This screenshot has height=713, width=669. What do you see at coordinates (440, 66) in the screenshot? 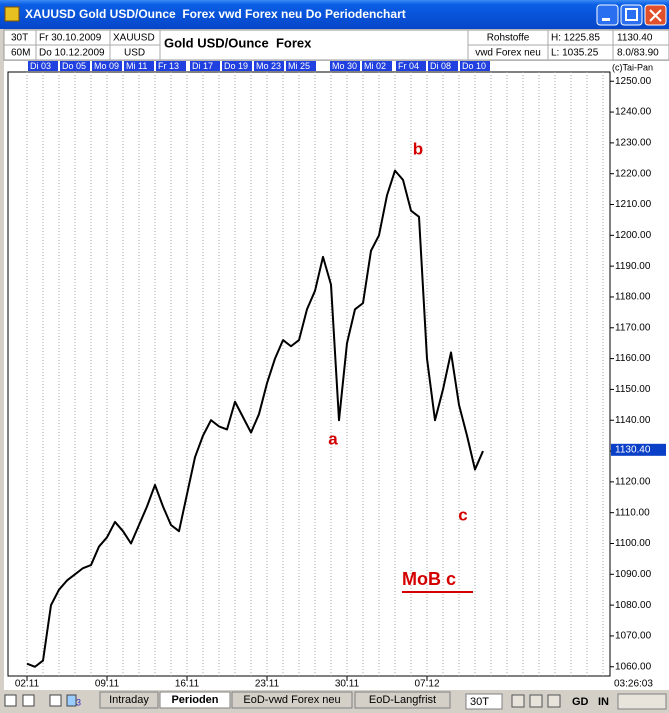
I see `date-strip-label: Di 08` at bounding box center [440, 66].